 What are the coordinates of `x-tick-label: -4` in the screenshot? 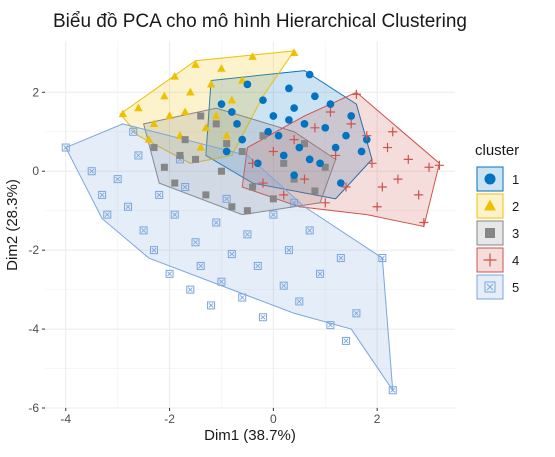 It's located at (65, 419).